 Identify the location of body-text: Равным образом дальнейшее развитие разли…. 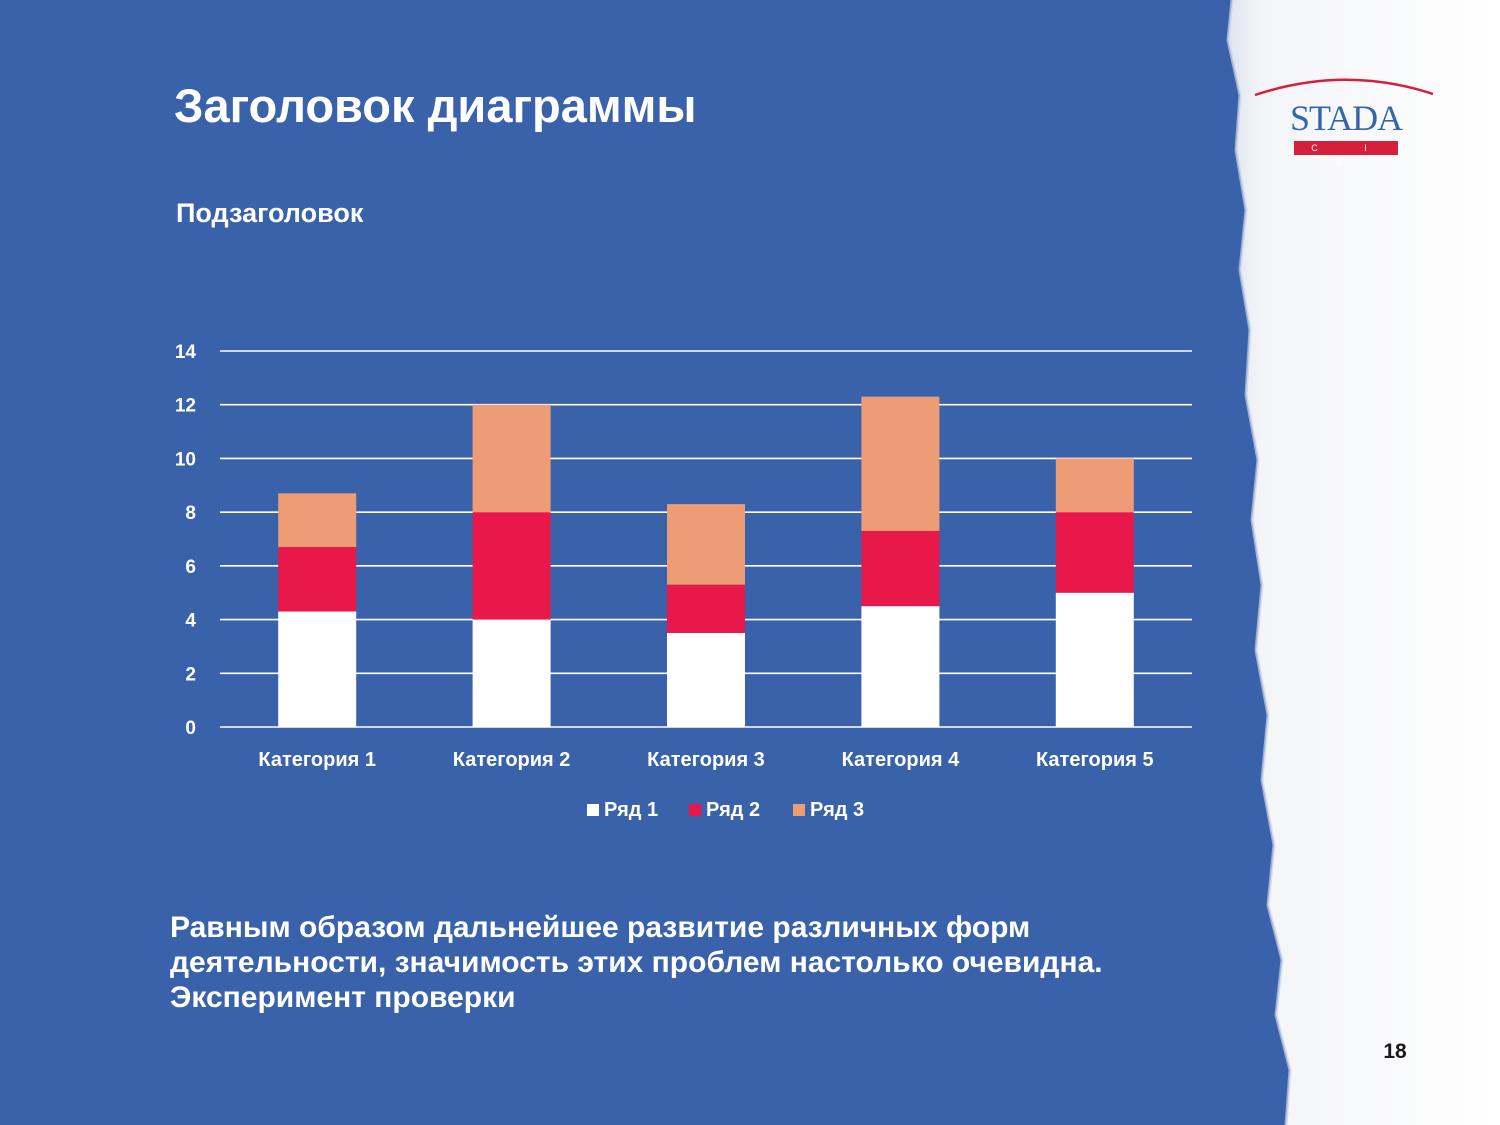
(636, 962).